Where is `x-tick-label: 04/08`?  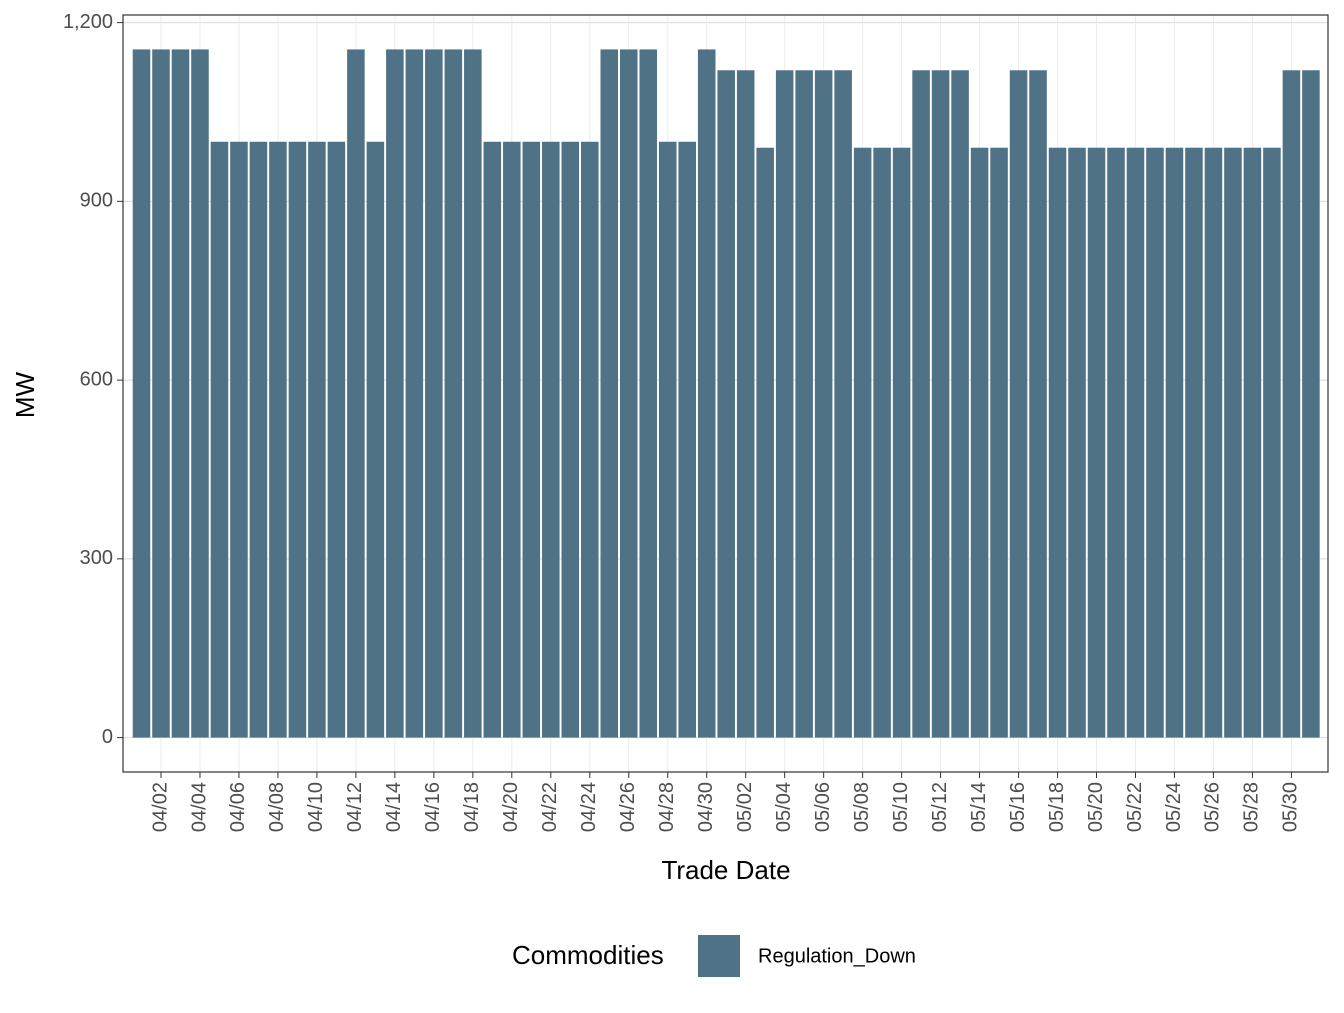
x-tick-label: 04/08 is located at coordinates (277, 807).